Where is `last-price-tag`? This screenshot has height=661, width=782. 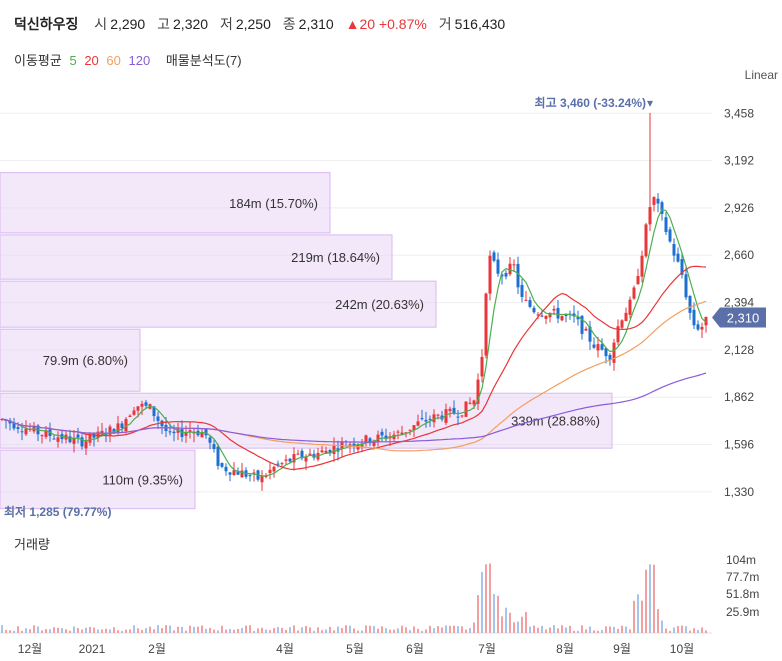
last-price-tag is located at coordinates (739, 317).